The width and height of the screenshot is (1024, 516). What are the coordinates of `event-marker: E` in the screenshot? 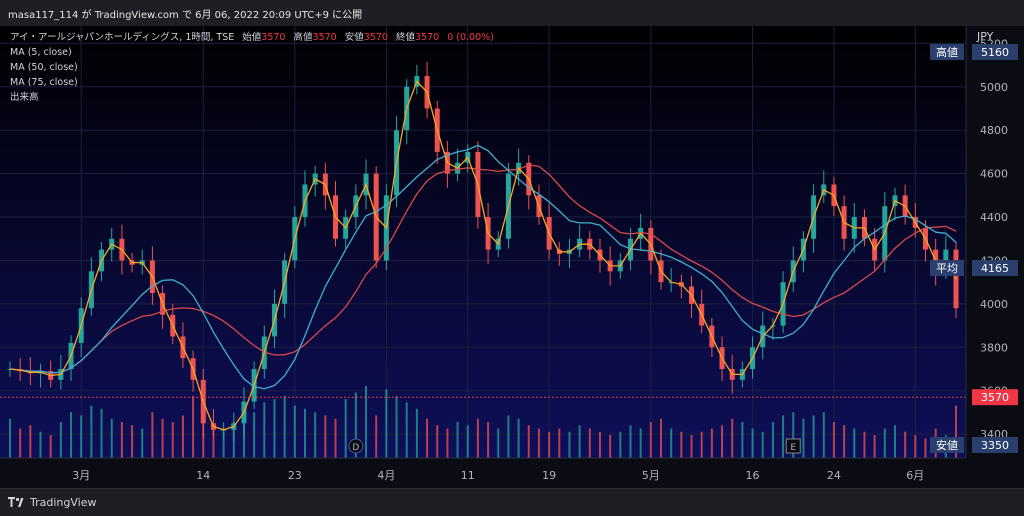 It's located at (793, 446).